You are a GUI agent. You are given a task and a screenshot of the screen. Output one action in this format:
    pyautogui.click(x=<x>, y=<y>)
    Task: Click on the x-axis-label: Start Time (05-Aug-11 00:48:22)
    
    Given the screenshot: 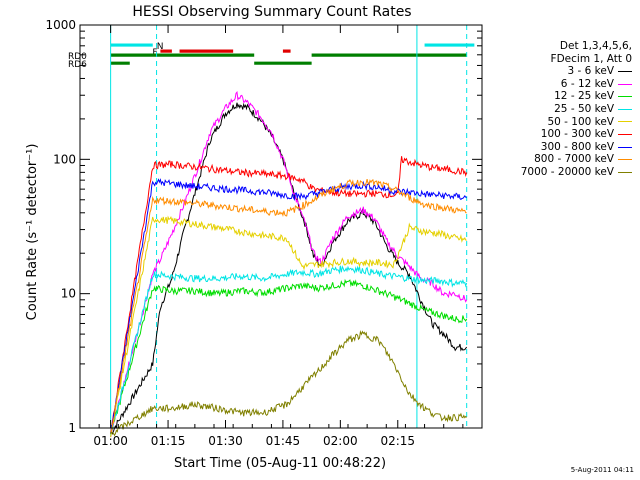 What is the action you would take?
    pyautogui.click(x=280, y=463)
    